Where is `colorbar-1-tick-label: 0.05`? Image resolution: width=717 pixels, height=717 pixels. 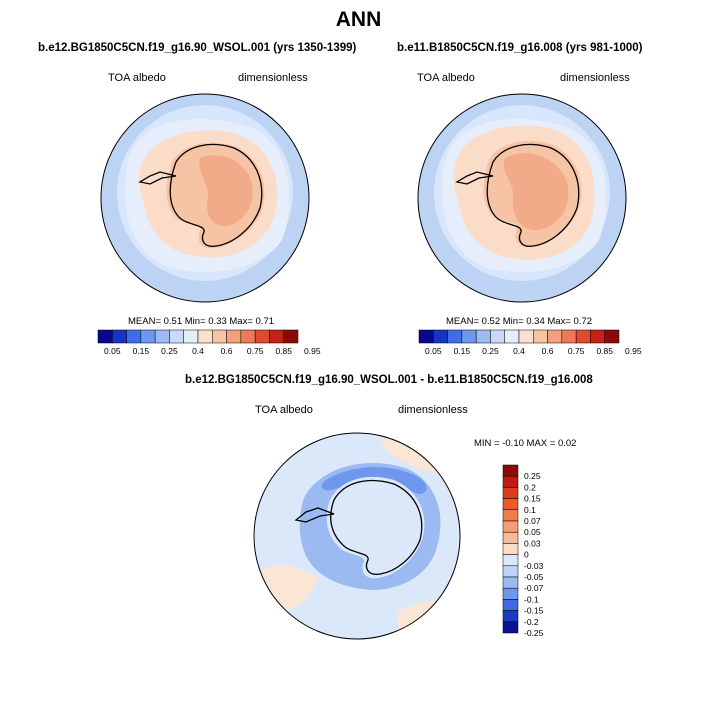 colorbar-1-tick-label: 0.05 is located at coordinates (112, 351).